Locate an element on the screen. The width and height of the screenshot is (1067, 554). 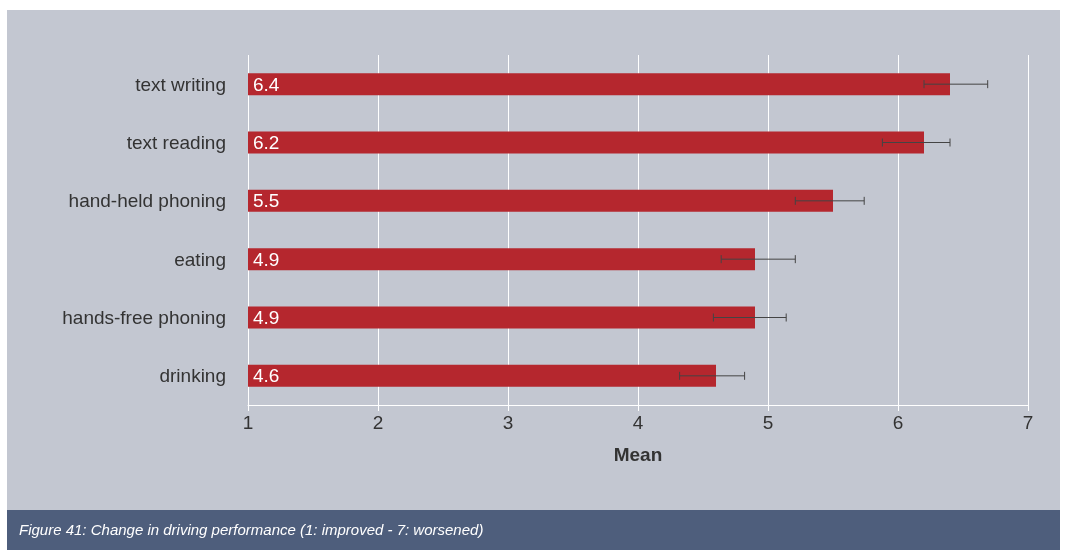
x-axis-title: Mean is located at coordinates (638, 454).